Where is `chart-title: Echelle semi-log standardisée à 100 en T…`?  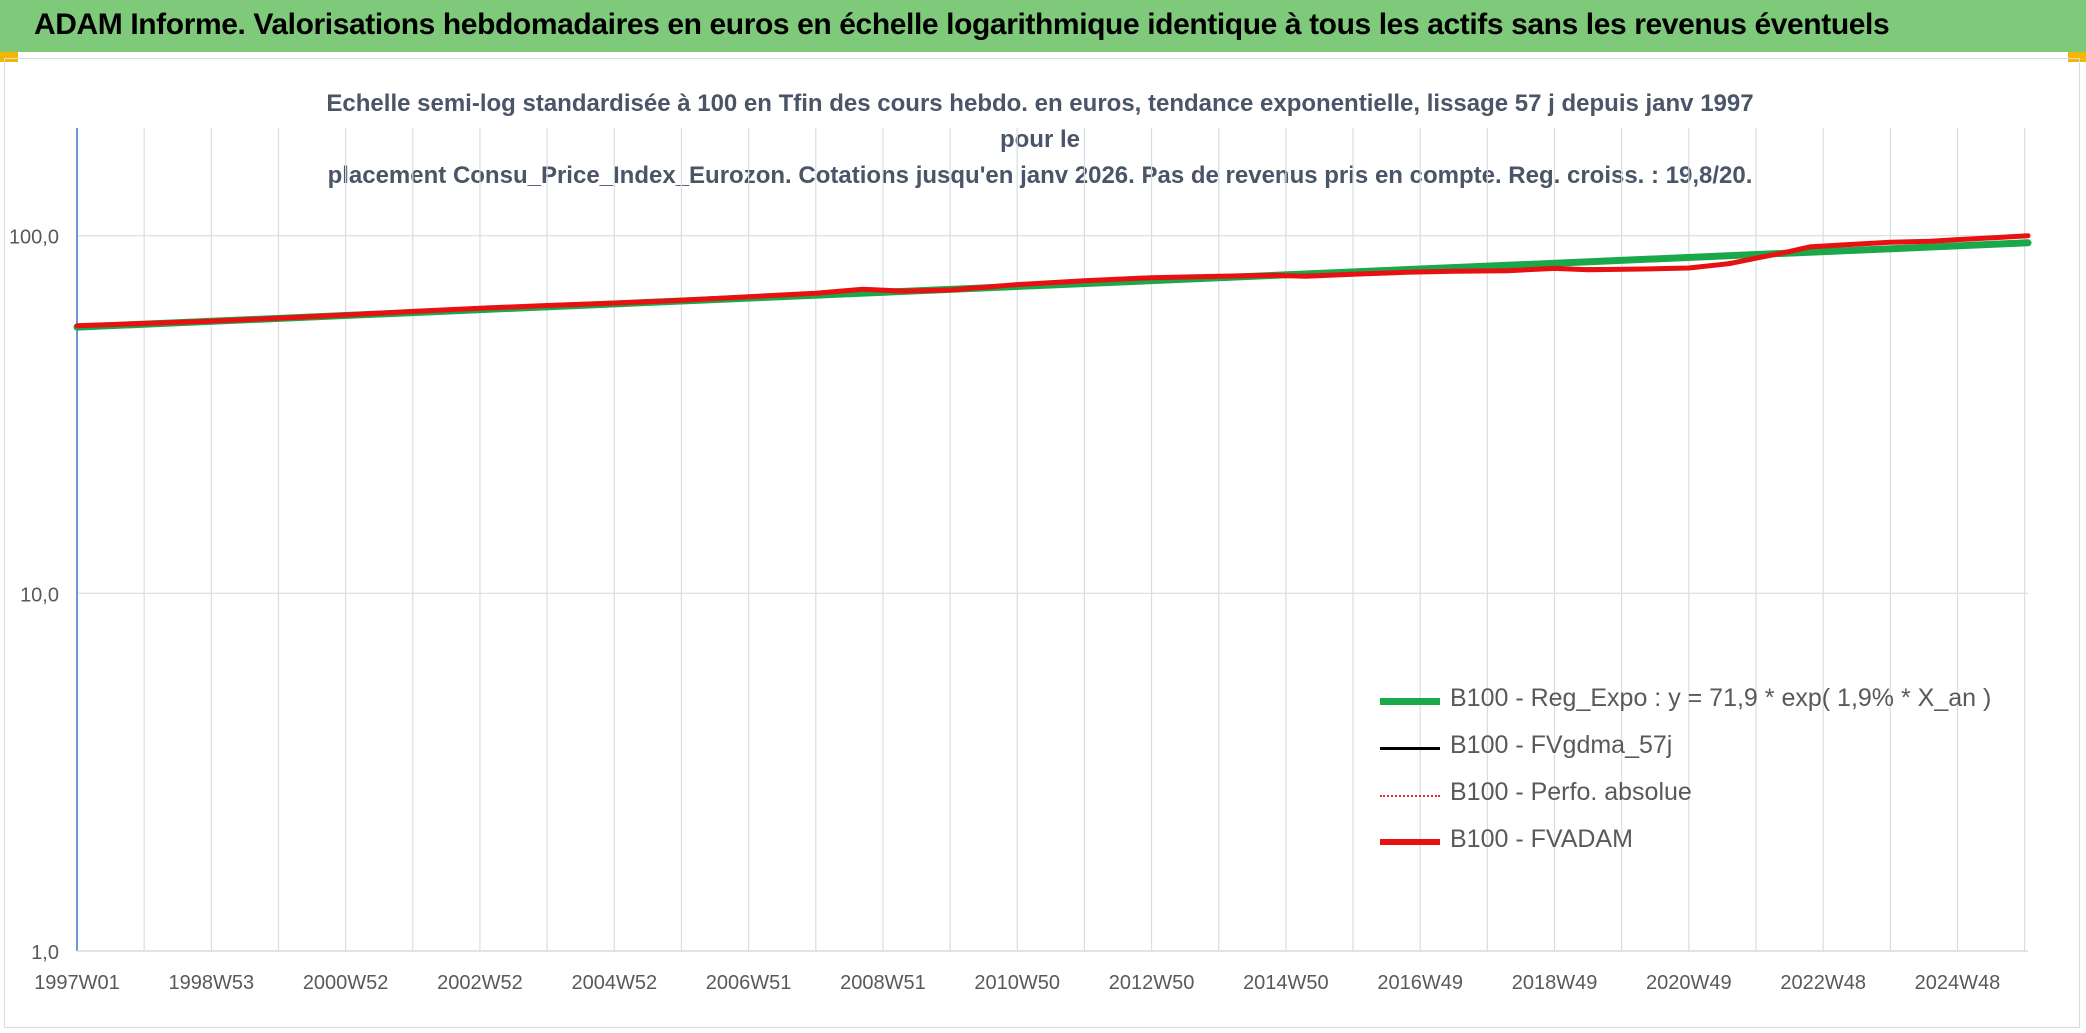
chart-title: Echelle semi-log standardisée à 100 en T… is located at coordinates (1040, 140).